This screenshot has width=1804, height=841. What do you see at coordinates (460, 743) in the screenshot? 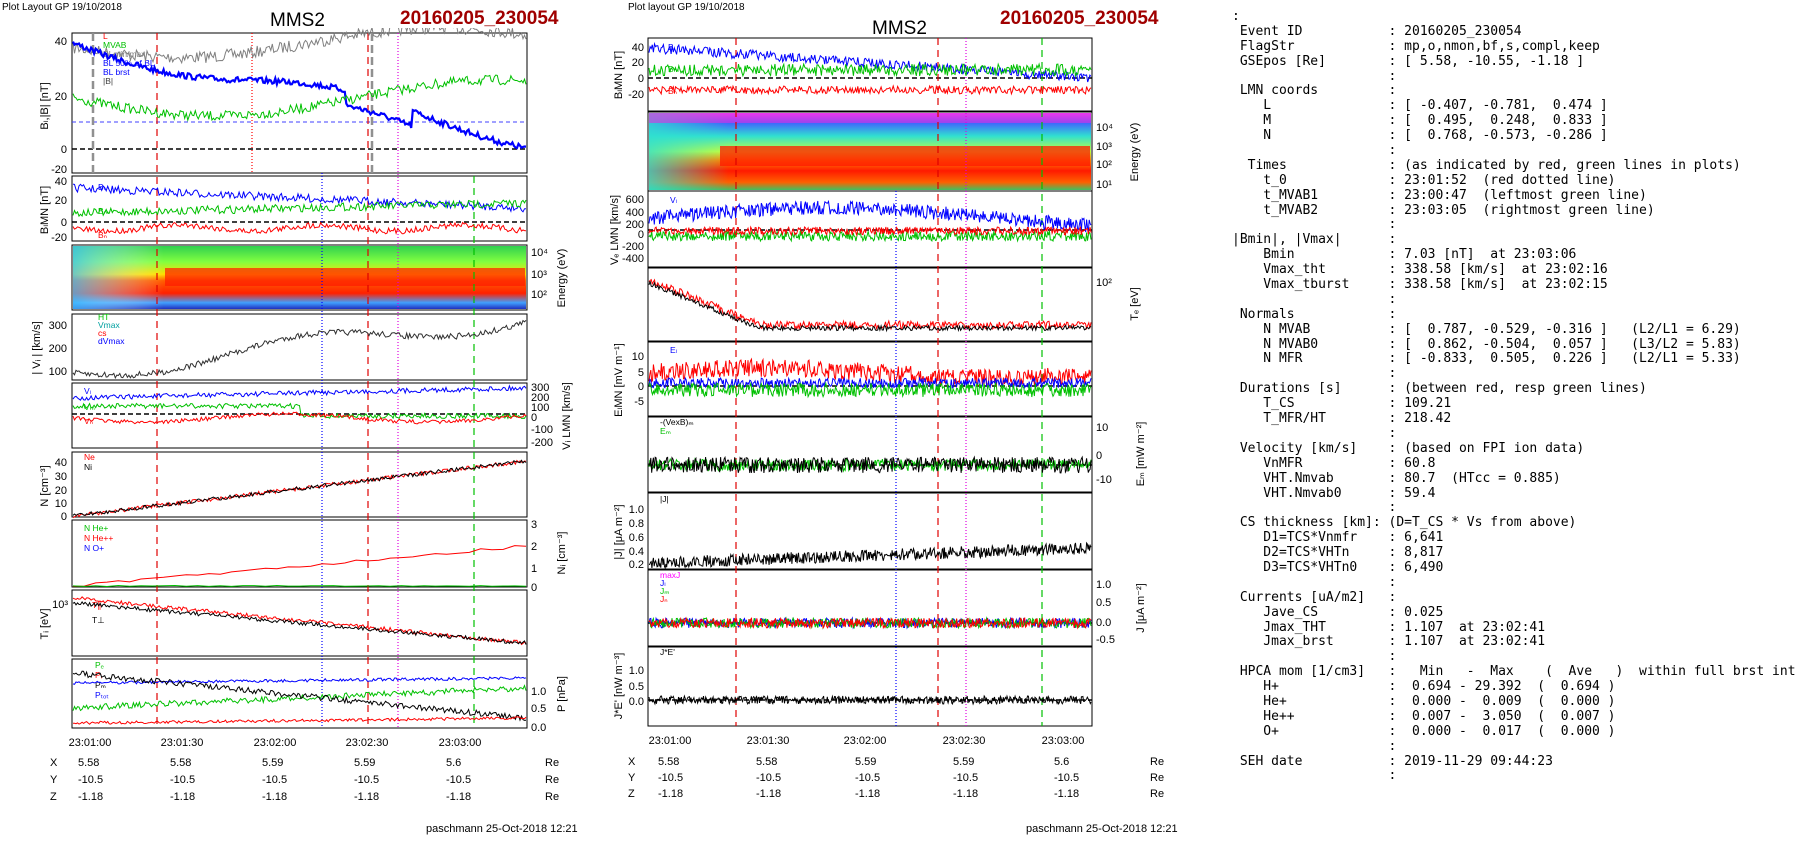
I see `left-tick-t4: 23:03:00` at bounding box center [460, 743].